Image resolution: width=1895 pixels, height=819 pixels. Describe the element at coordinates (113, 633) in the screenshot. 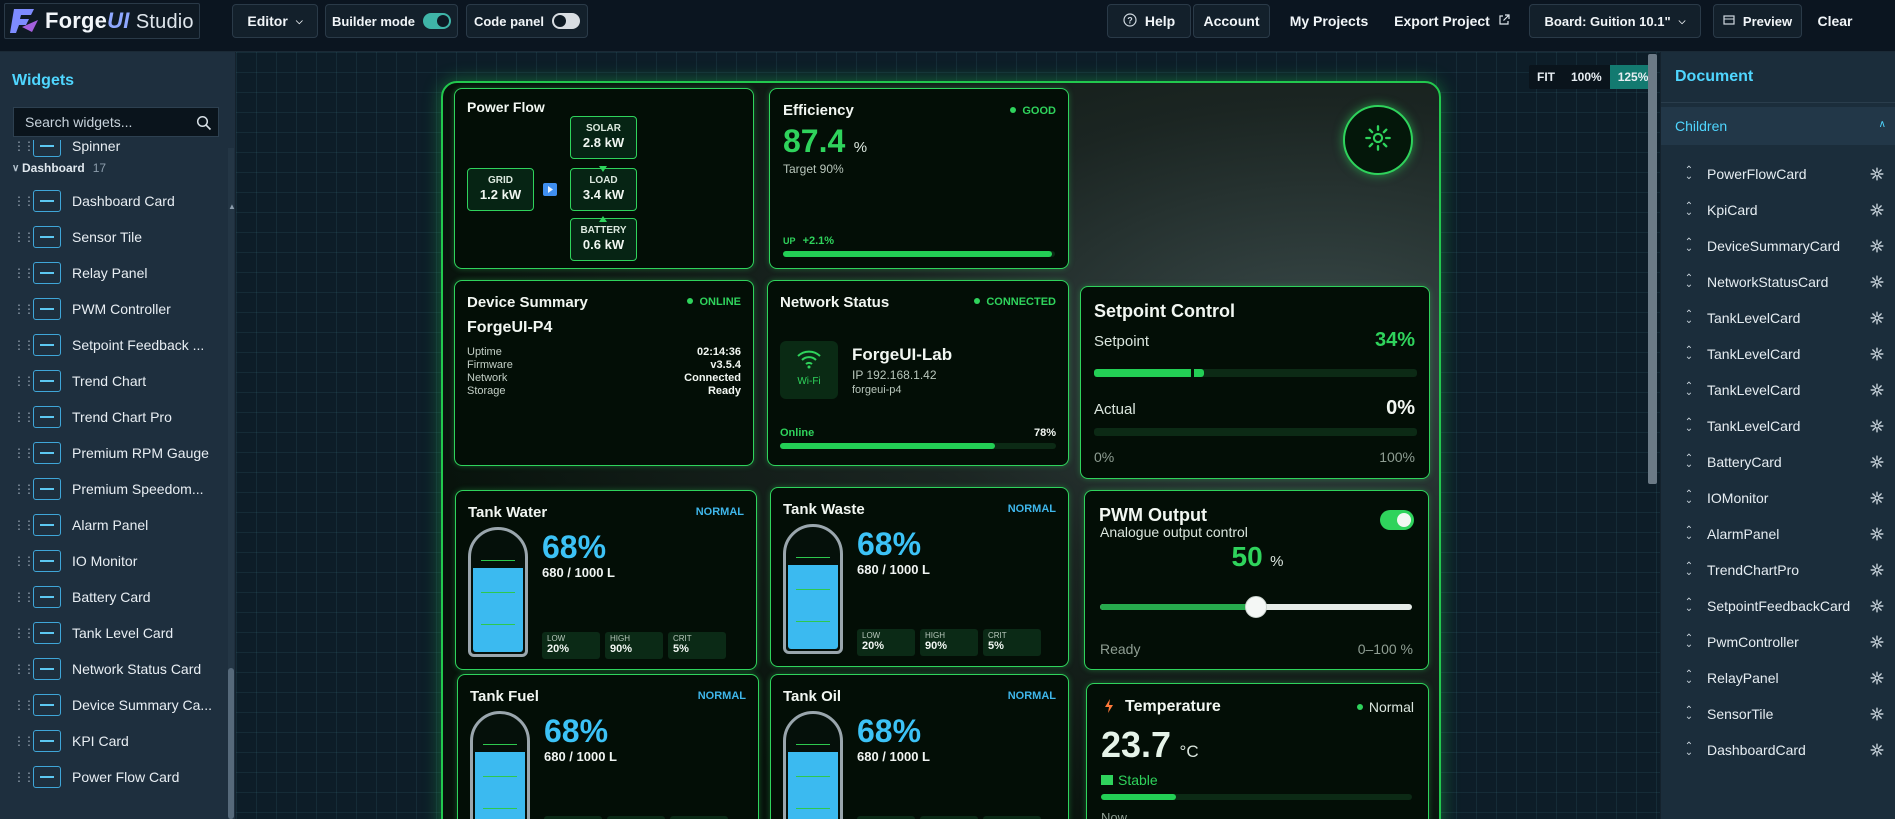

I see `widget-item: ⋮⋮ Tank Level Card` at that location.